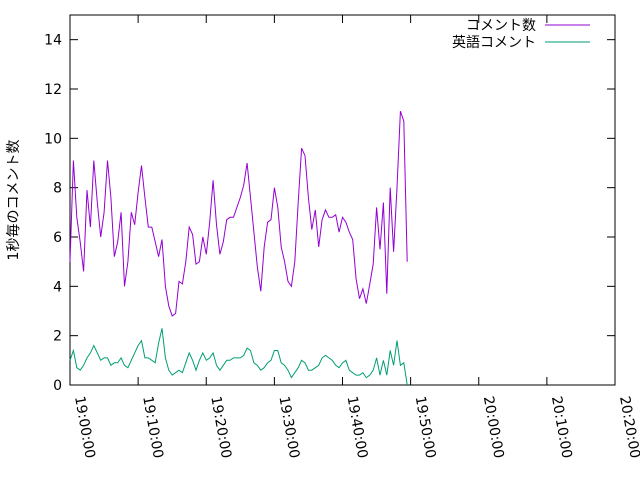  Describe the element at coordinates (57, 189) in the screenshot. I see `y-tick-label: 8` at that location.